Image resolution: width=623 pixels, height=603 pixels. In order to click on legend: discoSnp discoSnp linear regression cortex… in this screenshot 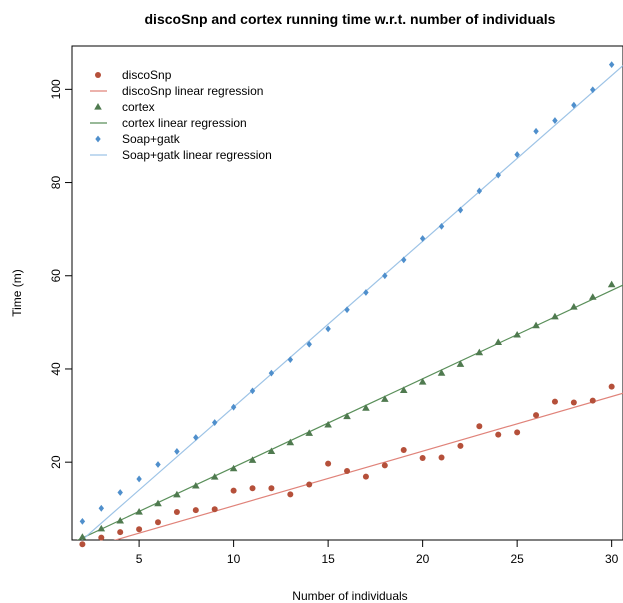, I will do `click(181, 115)`.